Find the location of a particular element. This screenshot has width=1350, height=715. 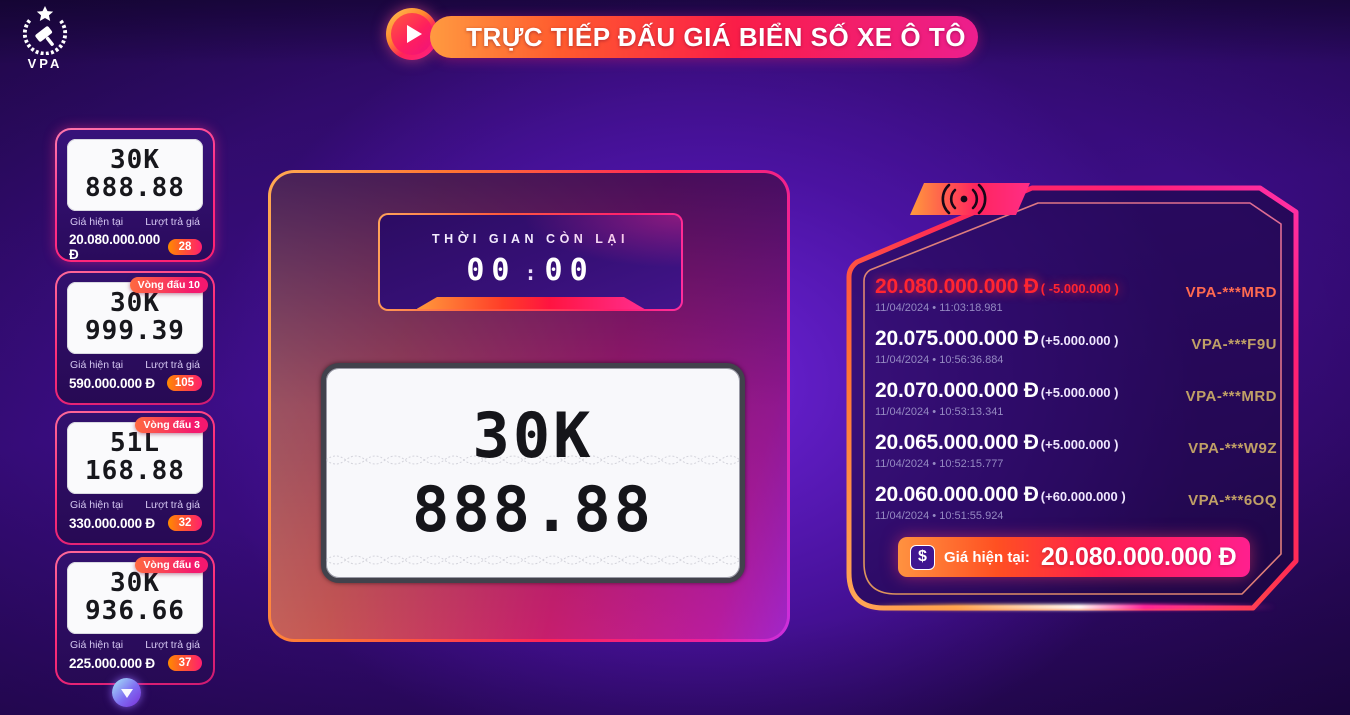

bid-delta: (+60.000.000 ) is located at coordinates (1083, 496).